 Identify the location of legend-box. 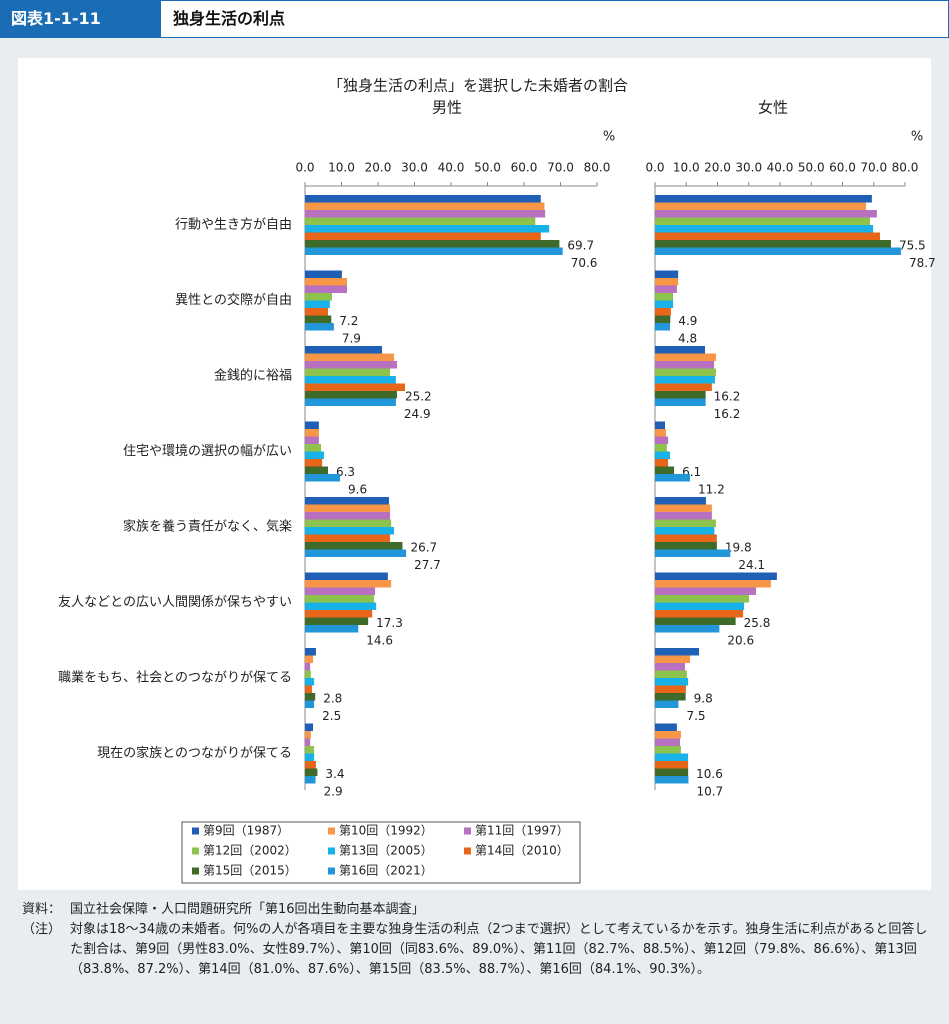
(381, 852).